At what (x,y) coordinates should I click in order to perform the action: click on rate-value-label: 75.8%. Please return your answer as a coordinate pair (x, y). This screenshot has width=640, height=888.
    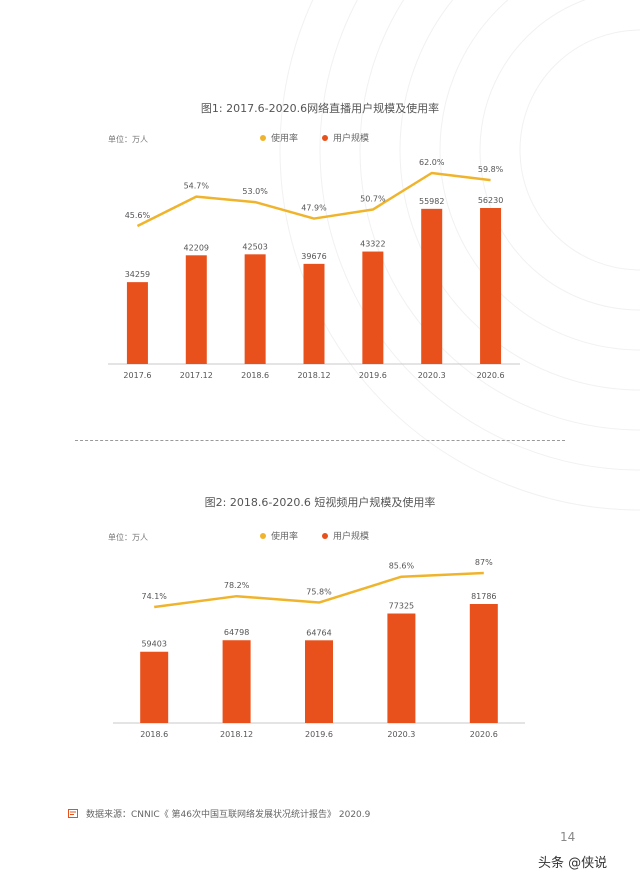
    Looking at the image, I should click on (319, 592).